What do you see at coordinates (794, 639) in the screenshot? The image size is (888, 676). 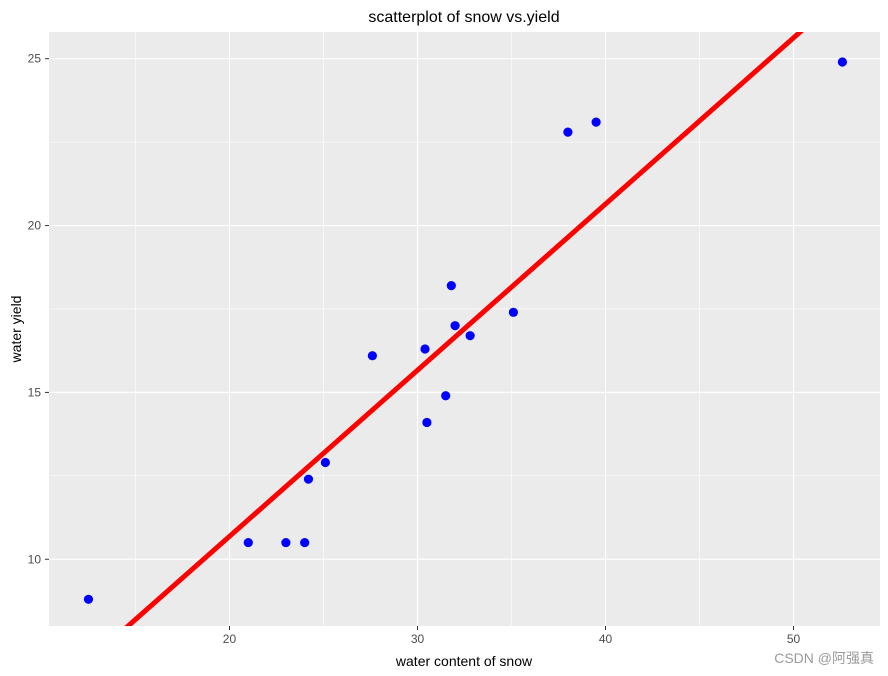 I see `x-tick-label: 50` at bounding box center [794, 639].